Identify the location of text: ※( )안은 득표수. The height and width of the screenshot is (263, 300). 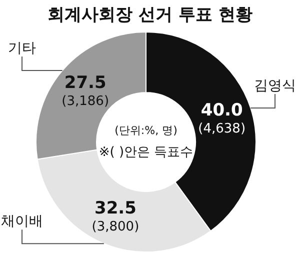
(146, 152).